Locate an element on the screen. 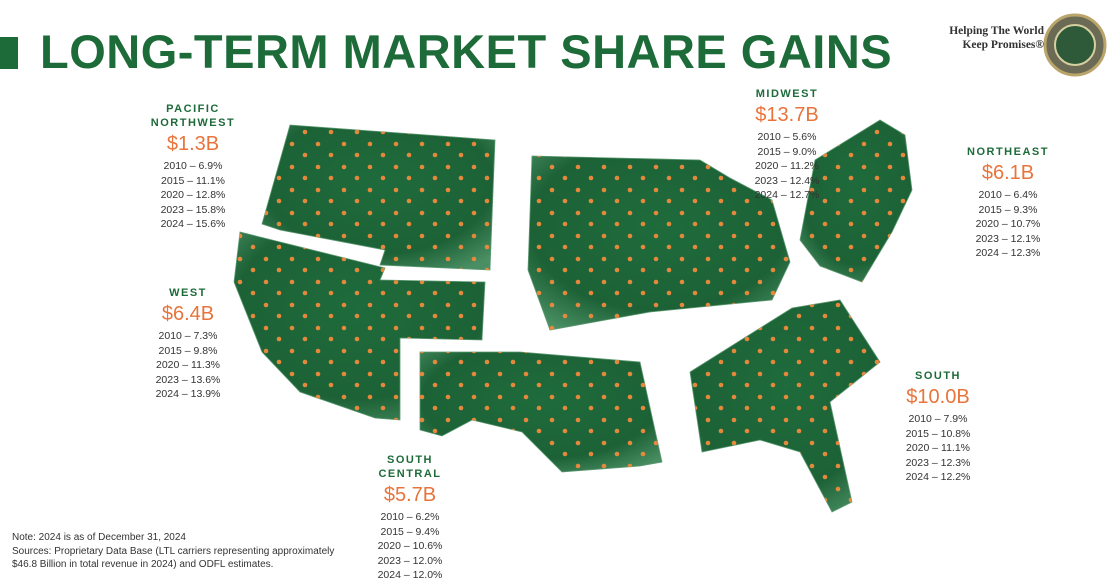 The height and width of the screenshot is (583, 1110). region-revenue: $13.7B is located at coordinates (787, 115).